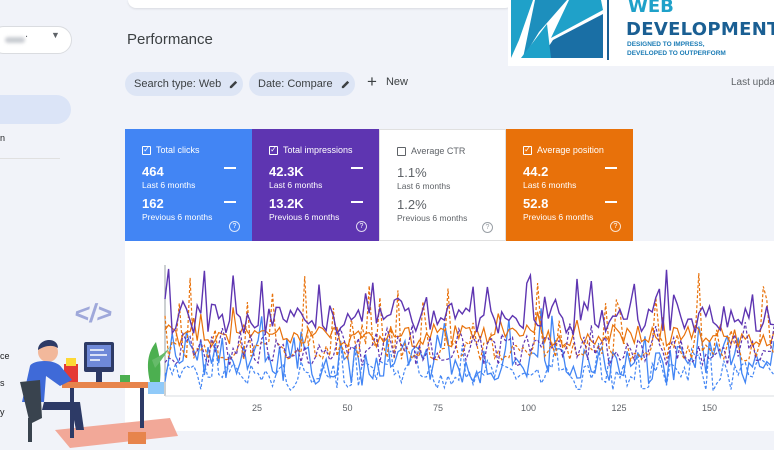 This screenshot has width=774, height=450. I want to click on logo-tagline-line1: DESIGNED TO IMPRESS,, so click(666, 44).